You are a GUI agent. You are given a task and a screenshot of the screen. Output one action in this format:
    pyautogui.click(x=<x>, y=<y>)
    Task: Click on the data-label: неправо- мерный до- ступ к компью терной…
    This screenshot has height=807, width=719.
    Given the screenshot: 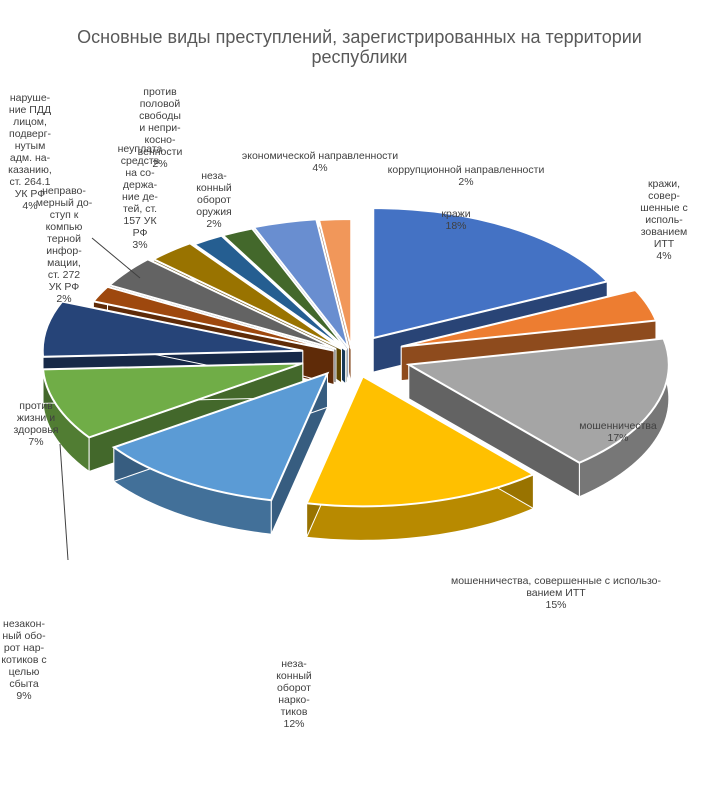 What is the action you would take?
    pyautogui.click(x=64, y=245)
    